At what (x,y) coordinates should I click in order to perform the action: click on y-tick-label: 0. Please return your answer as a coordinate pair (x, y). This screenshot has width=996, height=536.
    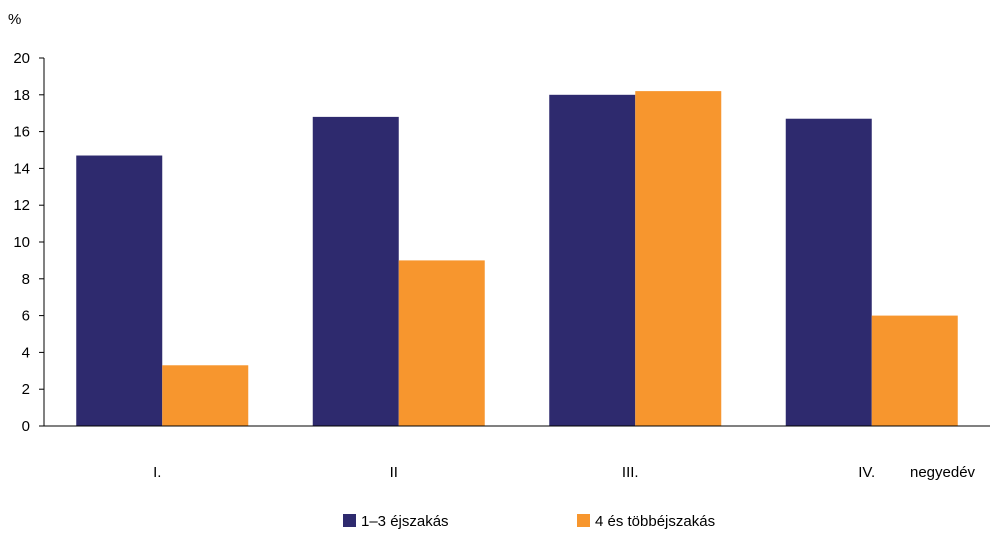
    Looking at the image, I should click on (26, 426).